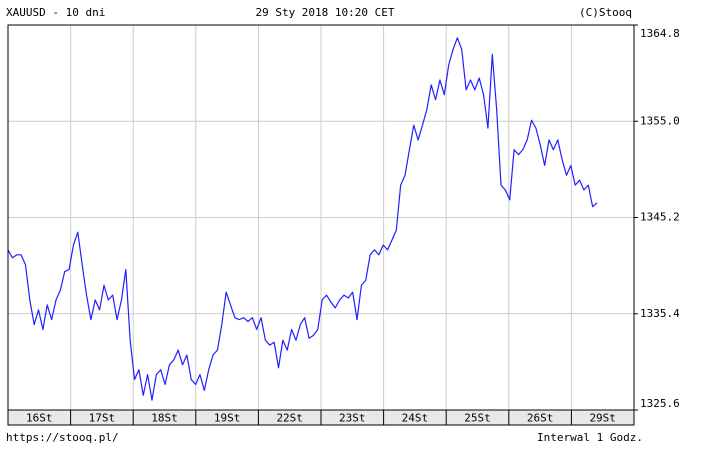  I want to click on x-tick-label: 26St, so click(540, 418).